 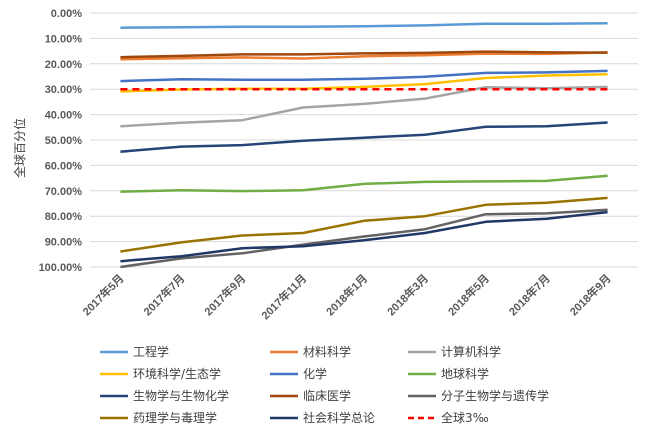 I want to click on y-tick-label: 30.00%, so click(x=64, y=90).